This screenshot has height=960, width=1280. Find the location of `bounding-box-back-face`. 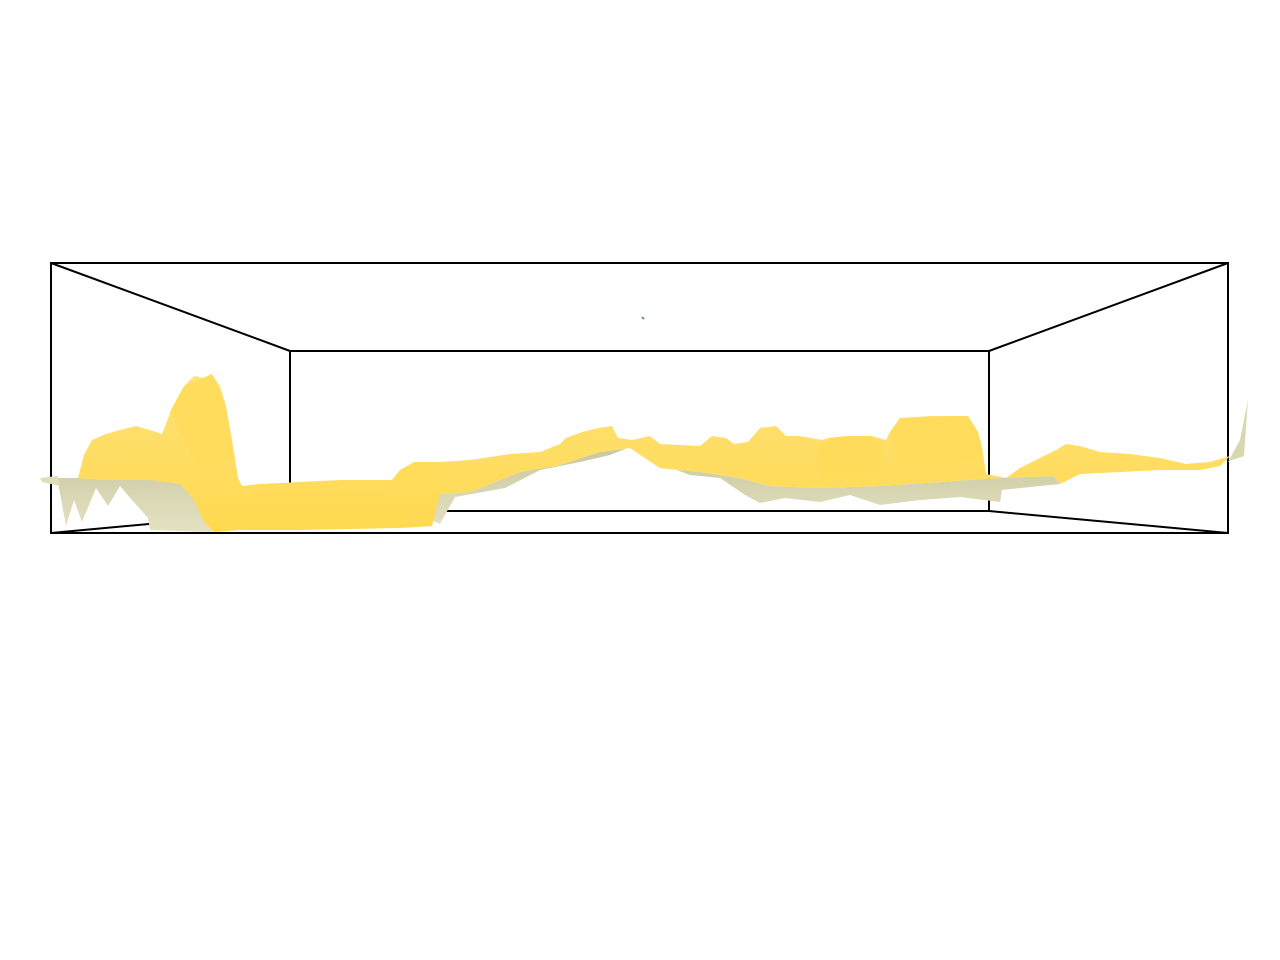

bounding-box-back-face is located at coordinates (639, 431).